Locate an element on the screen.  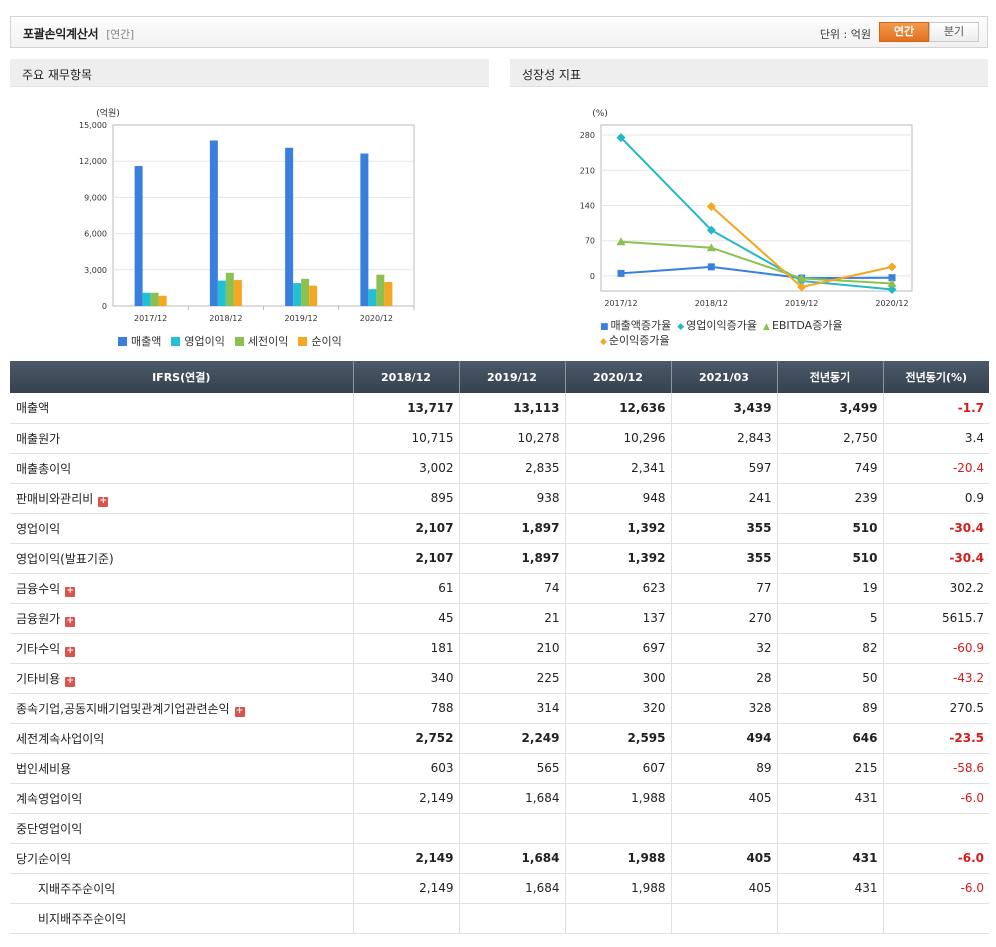
cell-value: 1,392 is located at coordinates (617, 558).